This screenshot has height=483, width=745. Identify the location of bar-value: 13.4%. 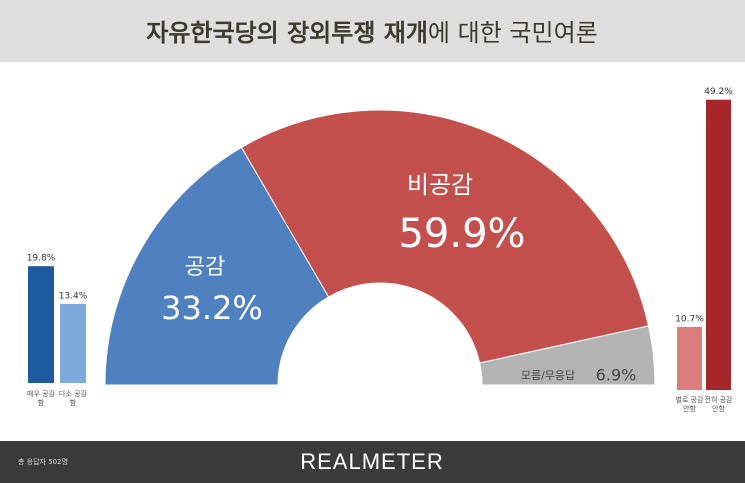
(73, 296).